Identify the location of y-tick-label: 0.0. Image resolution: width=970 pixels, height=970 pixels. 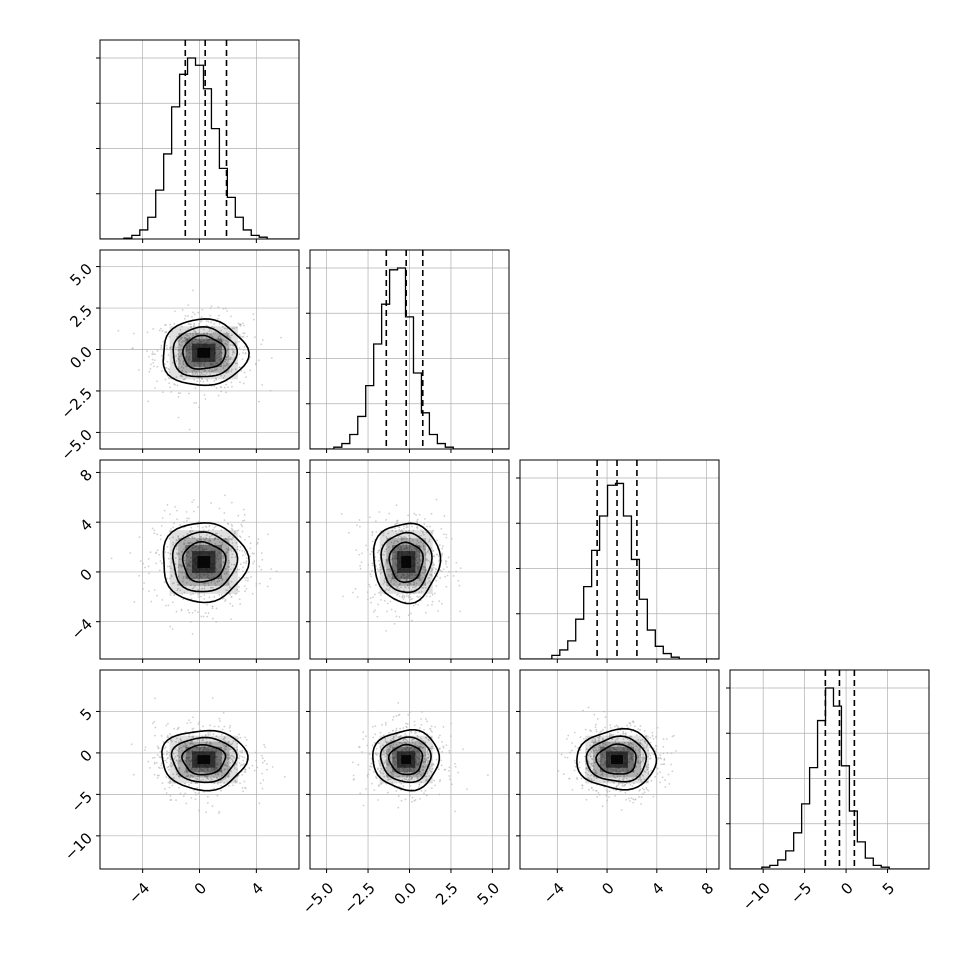
(81, 358).